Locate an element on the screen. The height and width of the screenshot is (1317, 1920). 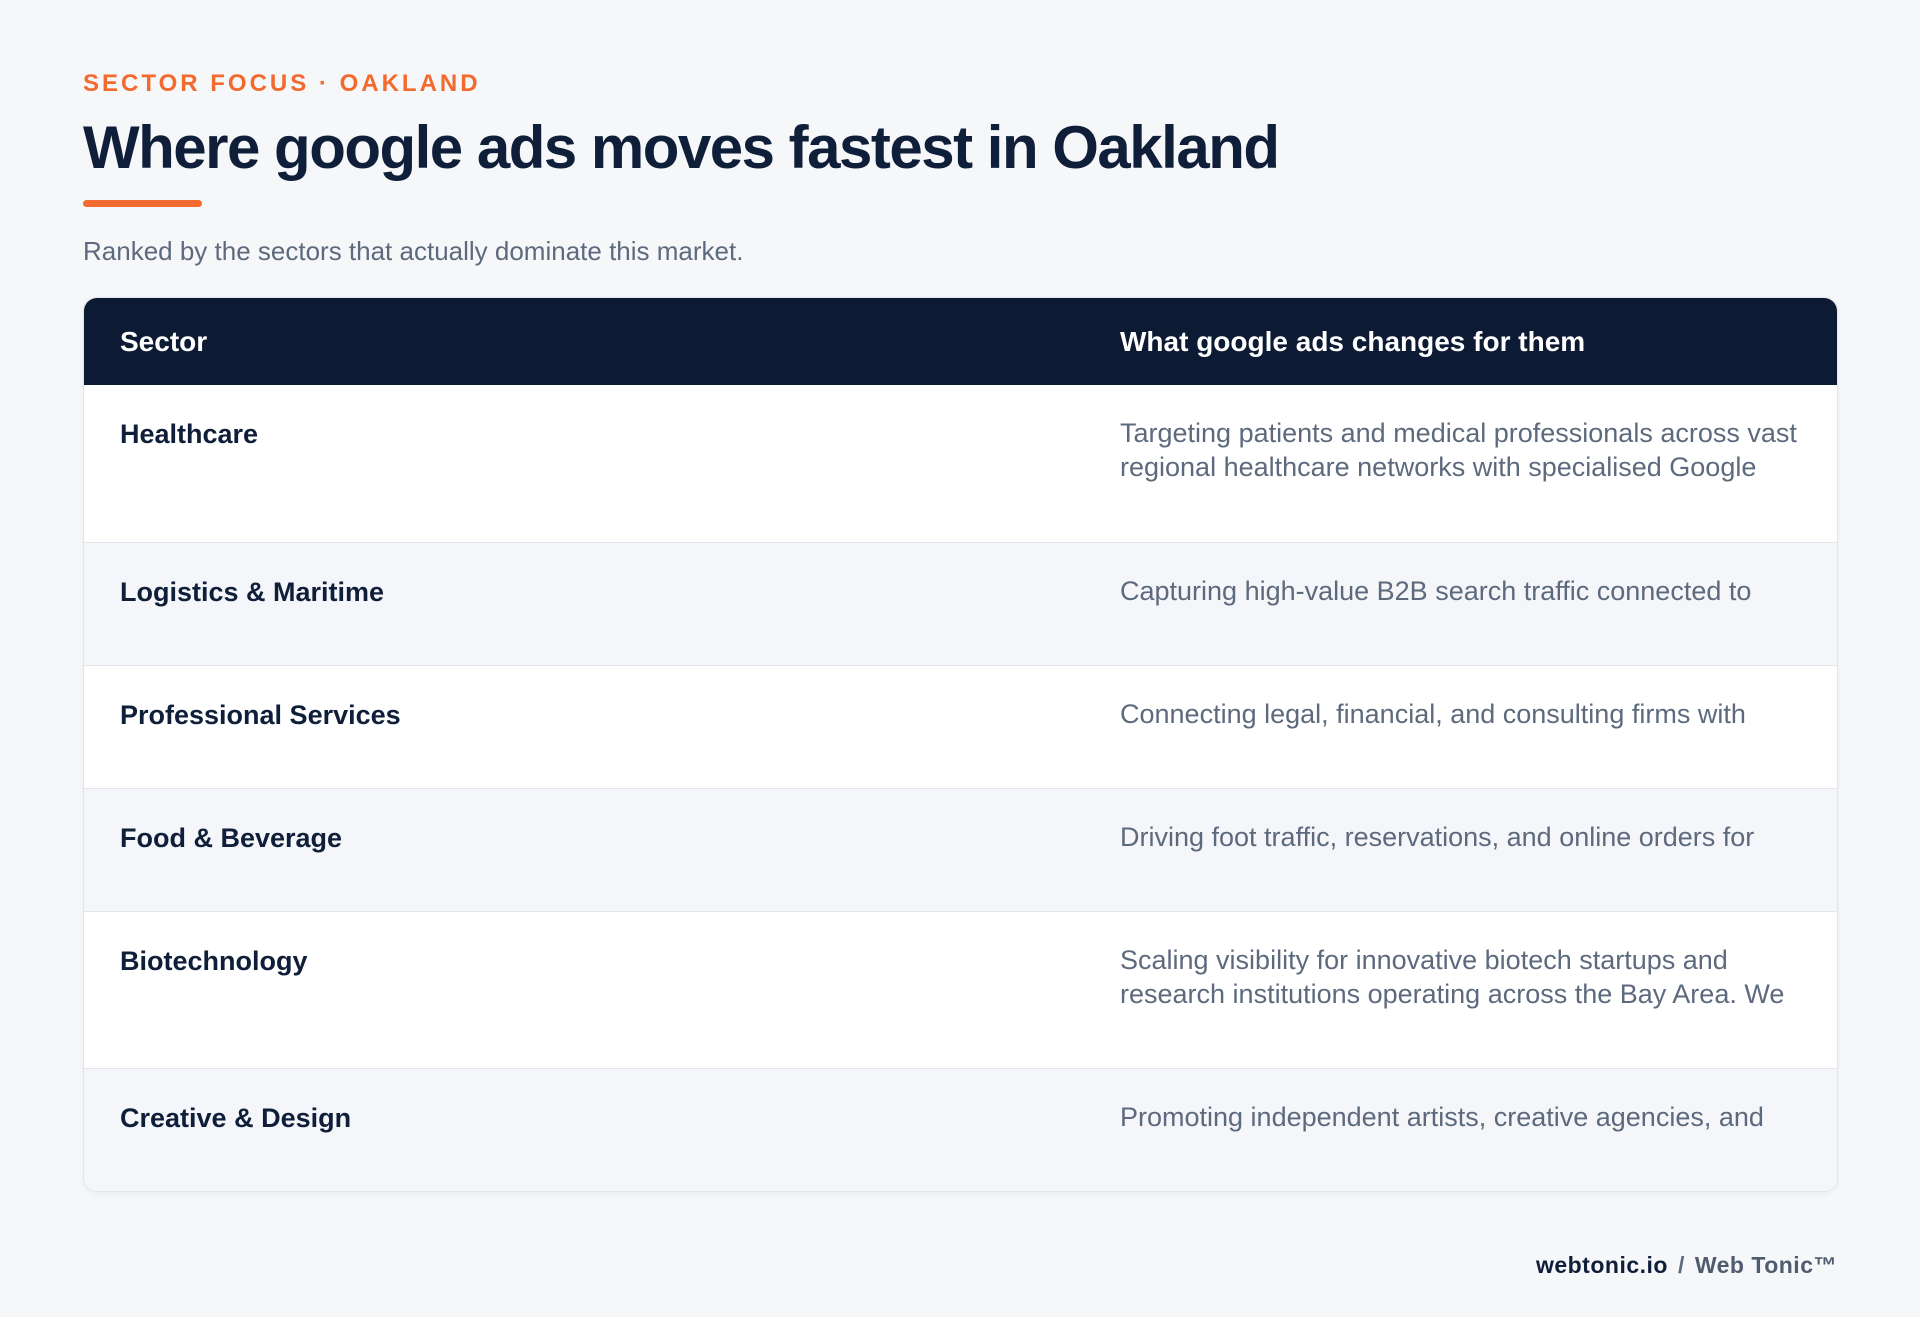
table-header: Sector What google ads changes for them is located at coordinates (960, 341).